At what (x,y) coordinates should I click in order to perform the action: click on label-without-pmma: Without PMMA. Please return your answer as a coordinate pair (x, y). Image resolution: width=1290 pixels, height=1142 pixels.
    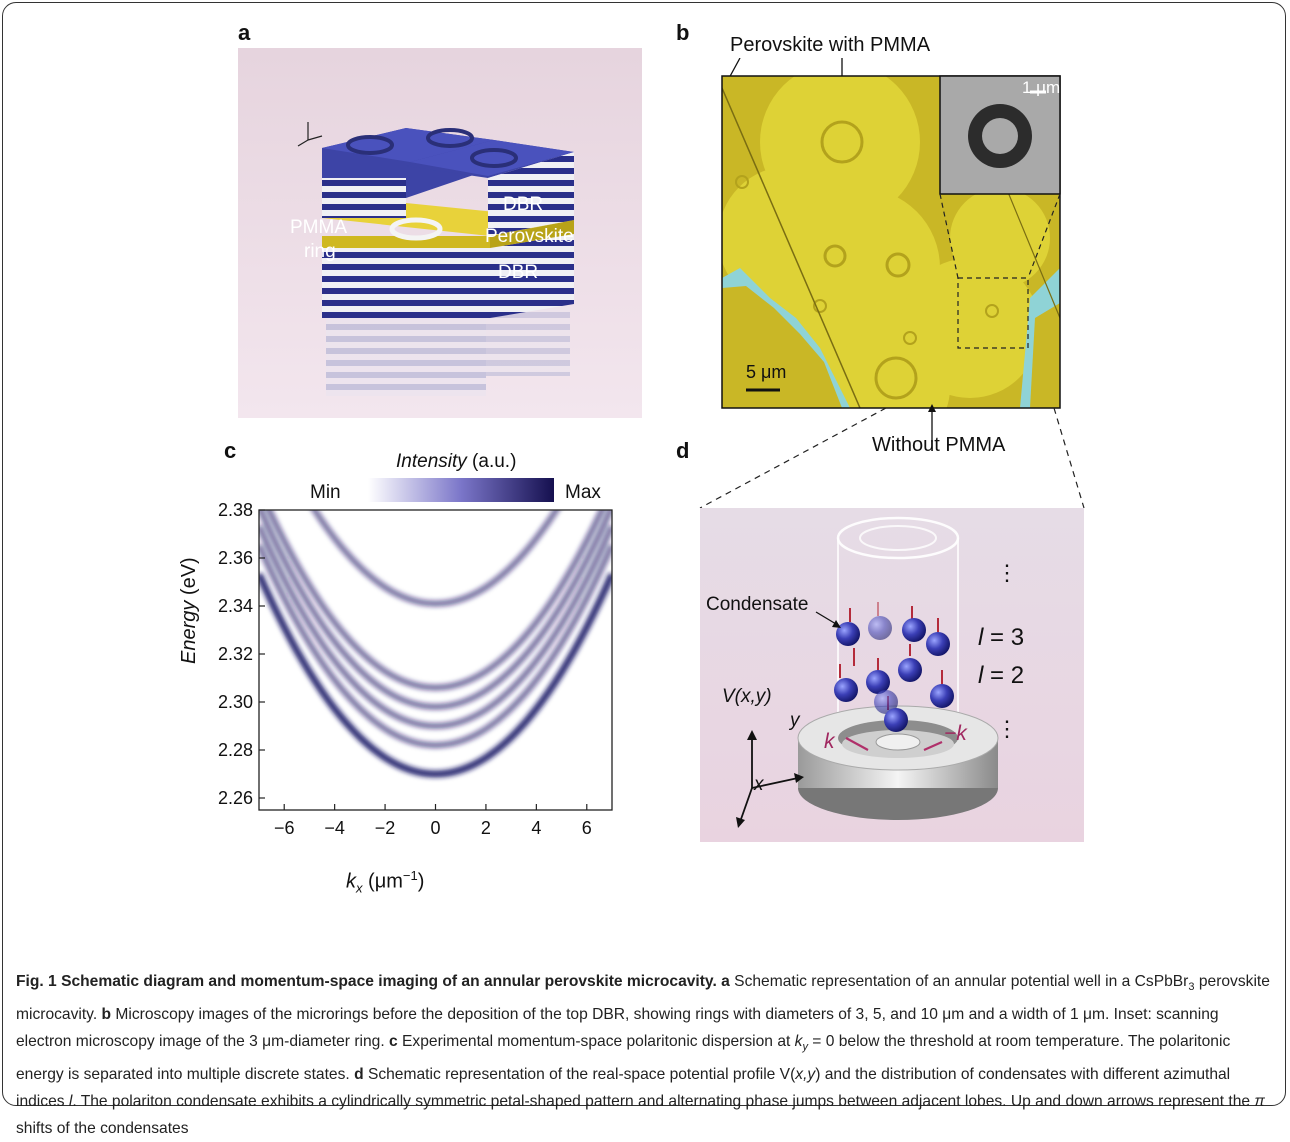
    Looking at the image, I should click on (939, 445).